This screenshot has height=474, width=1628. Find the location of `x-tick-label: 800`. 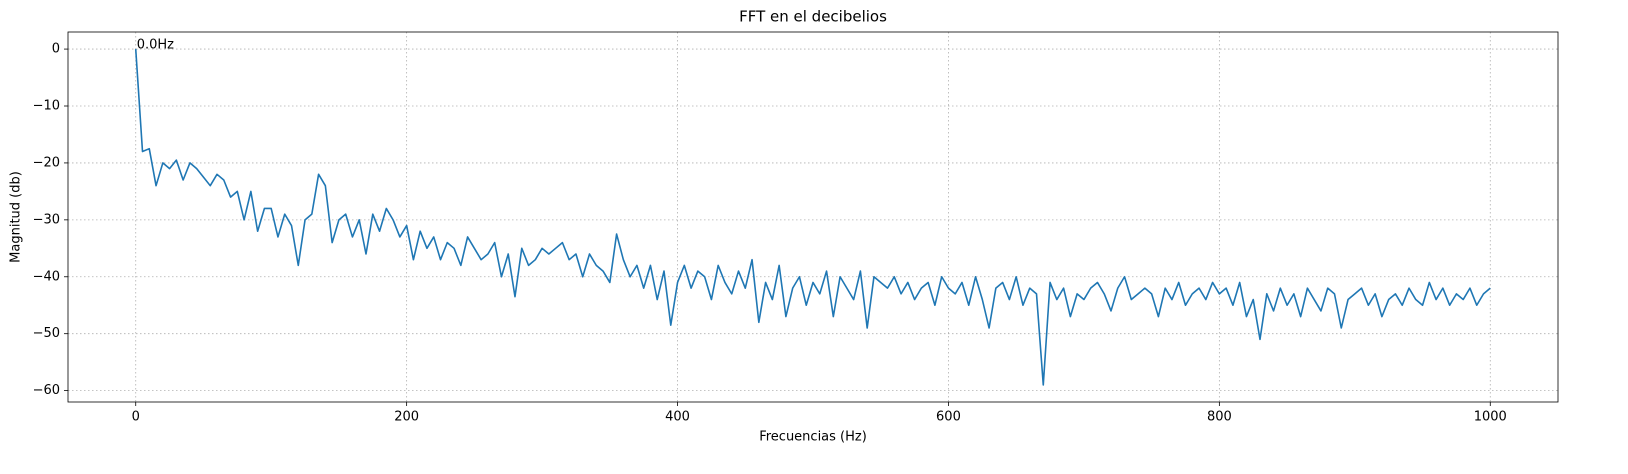

x-tick-label: 800 is located at coordinates (1219, 417).